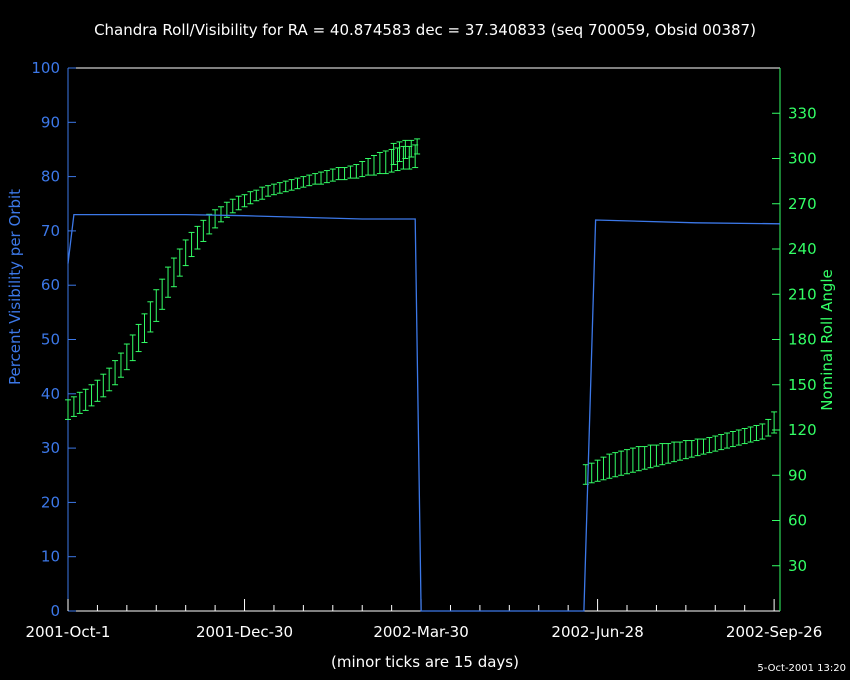  What do you see at coordinates (797, 566) in the screenshot?
I see `right-tick-label: 30` at bounding box center [797, 566].